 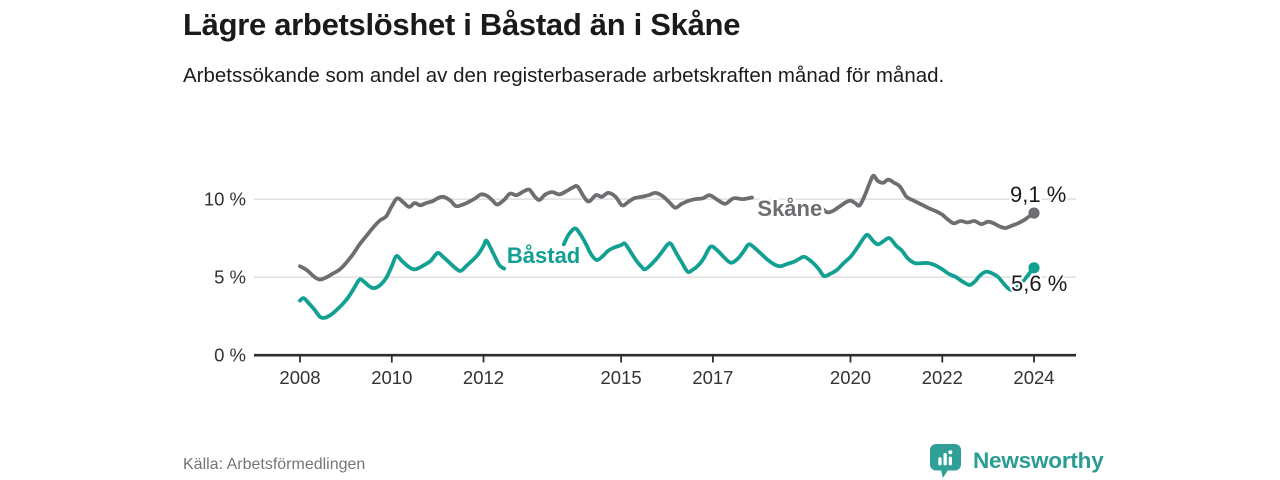 What do you see at coordinates (850, 377) in the screenshot?
I see `x-tick-label: 2020` at bounding box center [850, 377].